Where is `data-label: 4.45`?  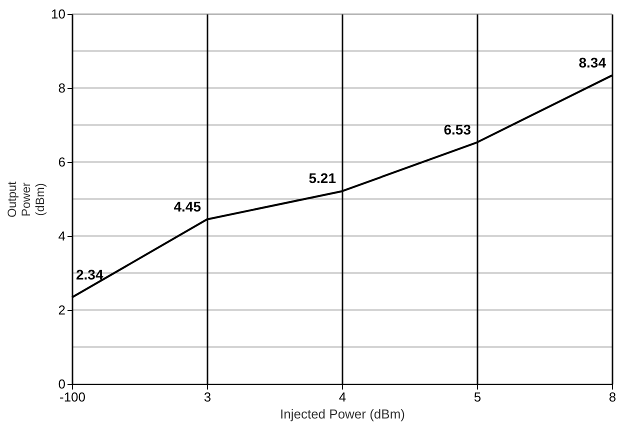
data-label: 4.45 is located at coordinates (188, 206).